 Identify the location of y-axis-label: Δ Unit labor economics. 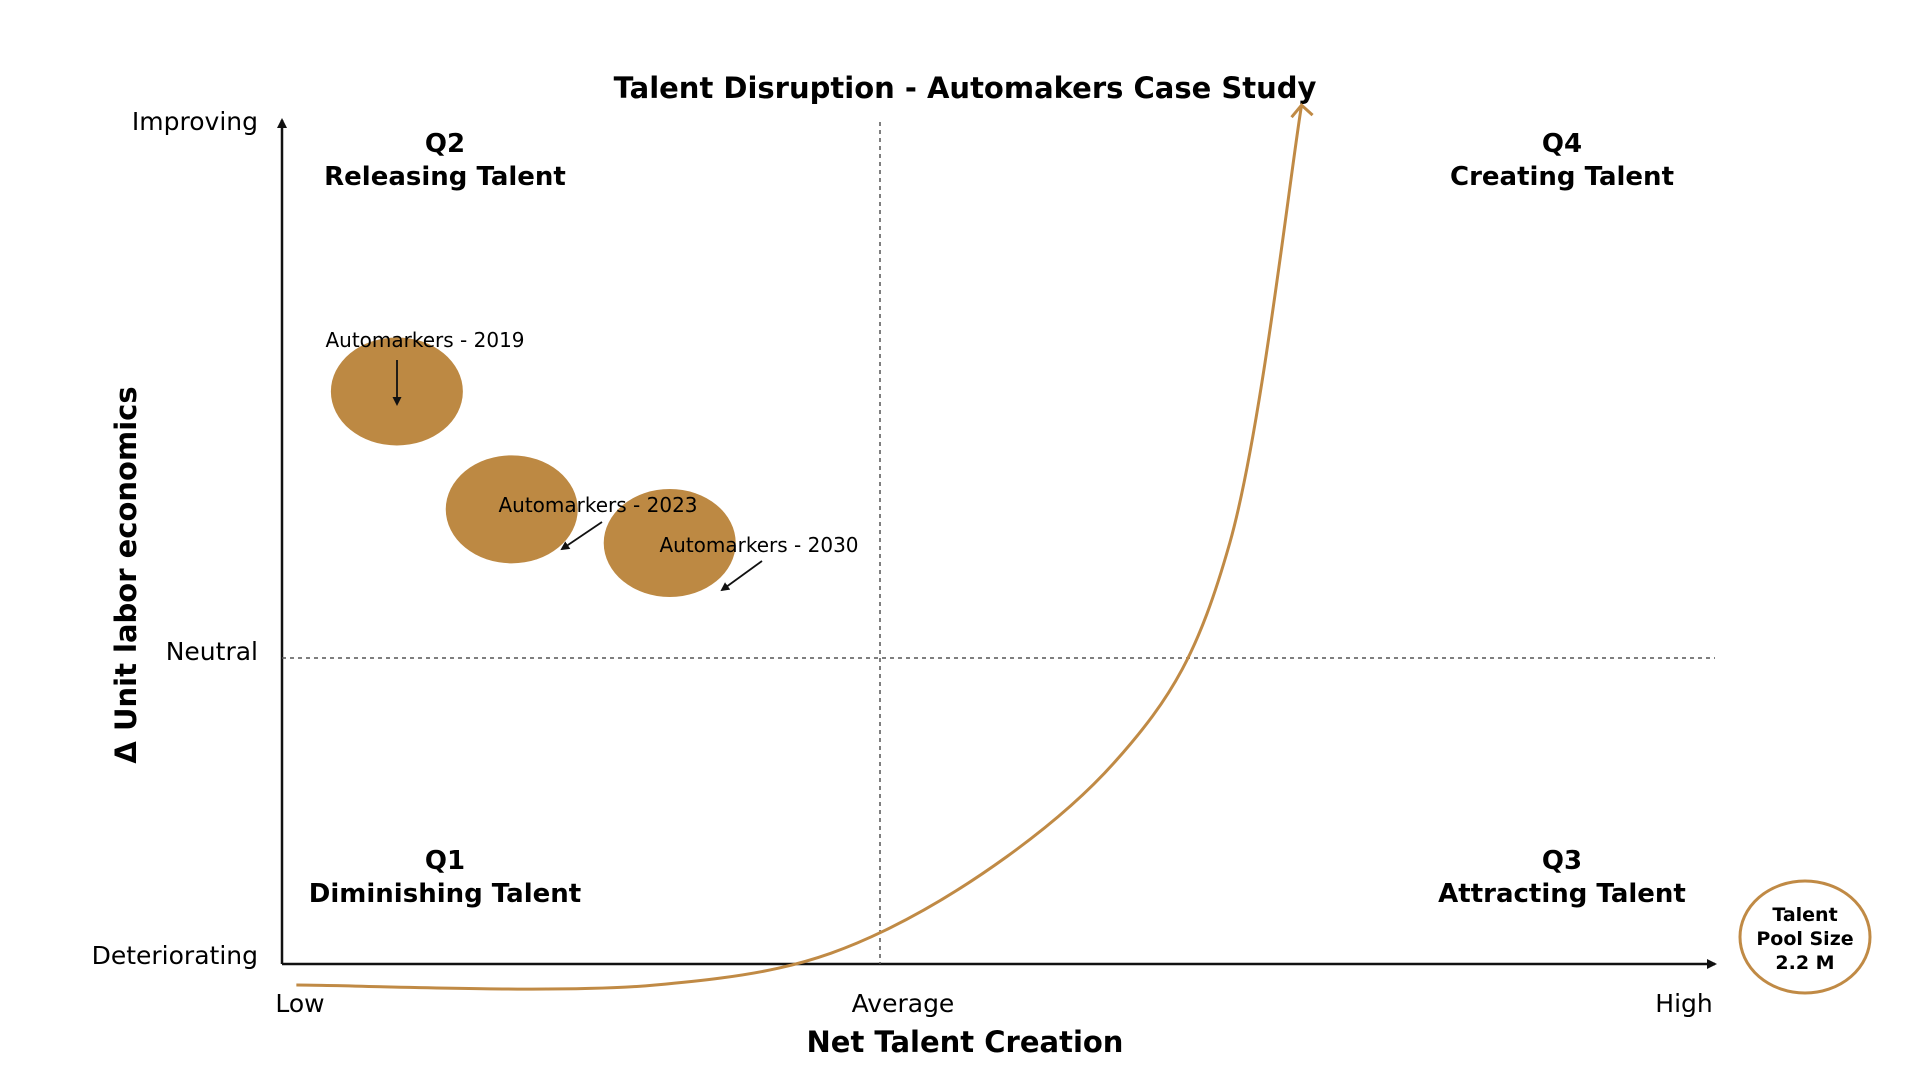
(126, 574).